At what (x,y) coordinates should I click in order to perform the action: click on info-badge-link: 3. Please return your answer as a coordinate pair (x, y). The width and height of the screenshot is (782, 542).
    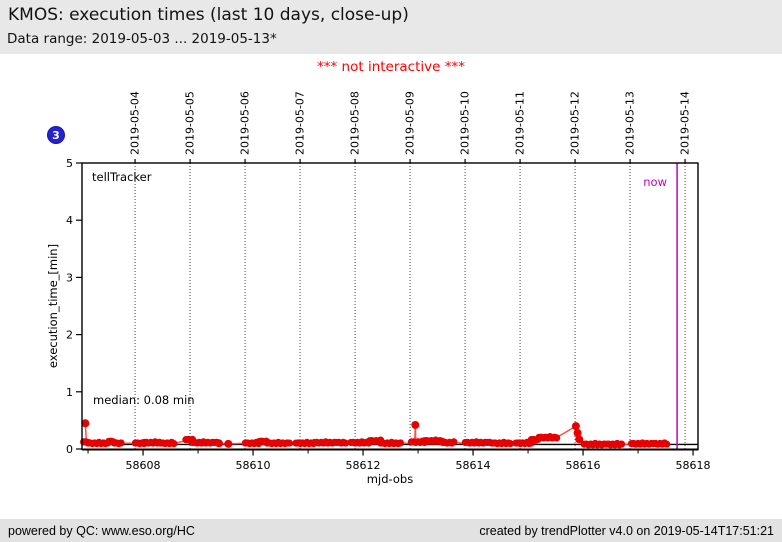
    Looking at the image, I should click on (56, 135).